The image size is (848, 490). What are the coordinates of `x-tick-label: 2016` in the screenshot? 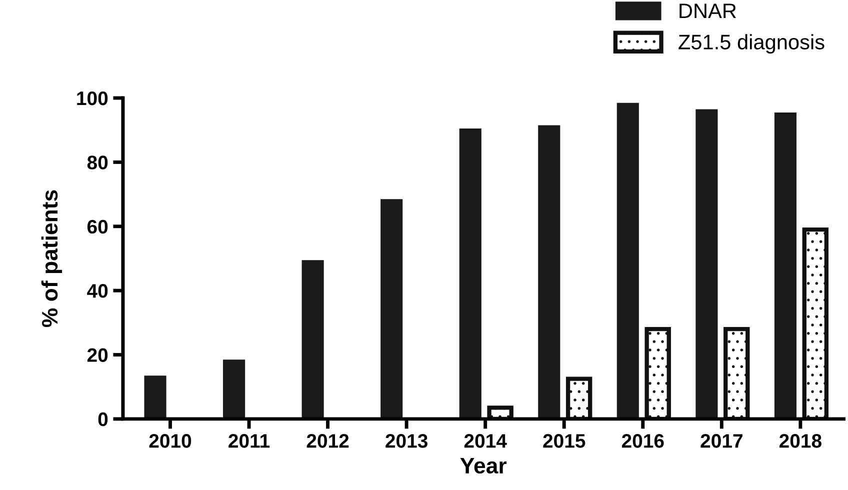 It's located at (643, 441).